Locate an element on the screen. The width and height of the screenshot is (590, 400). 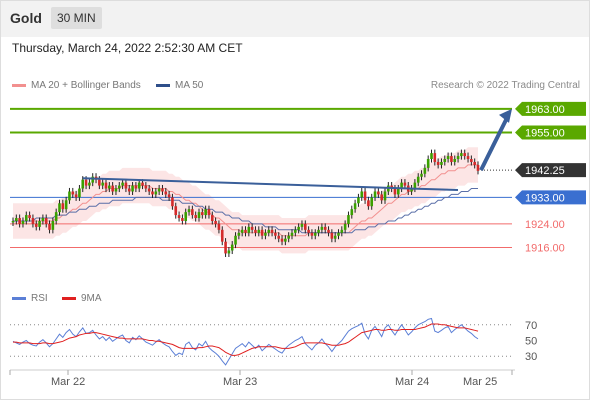
level-tag-1942.25 is located at coordinates (550, 170).